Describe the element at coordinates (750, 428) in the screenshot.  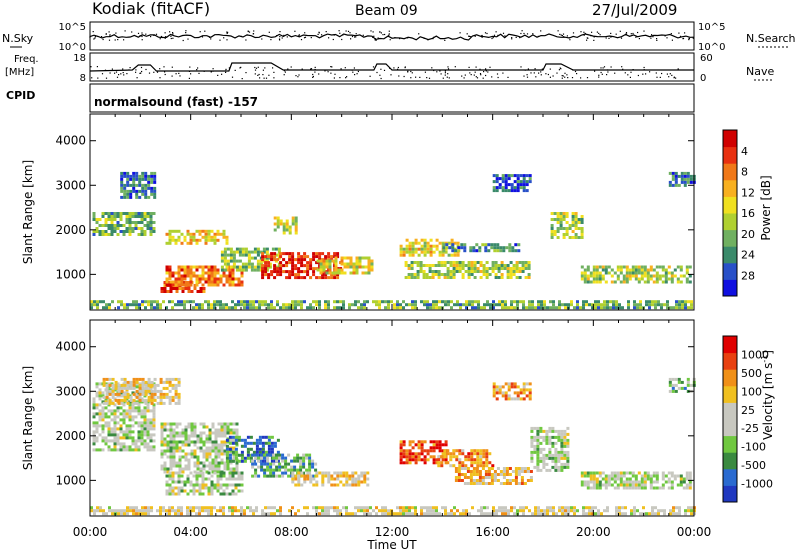
I see `colorbar-tick-label: -25` at that location.